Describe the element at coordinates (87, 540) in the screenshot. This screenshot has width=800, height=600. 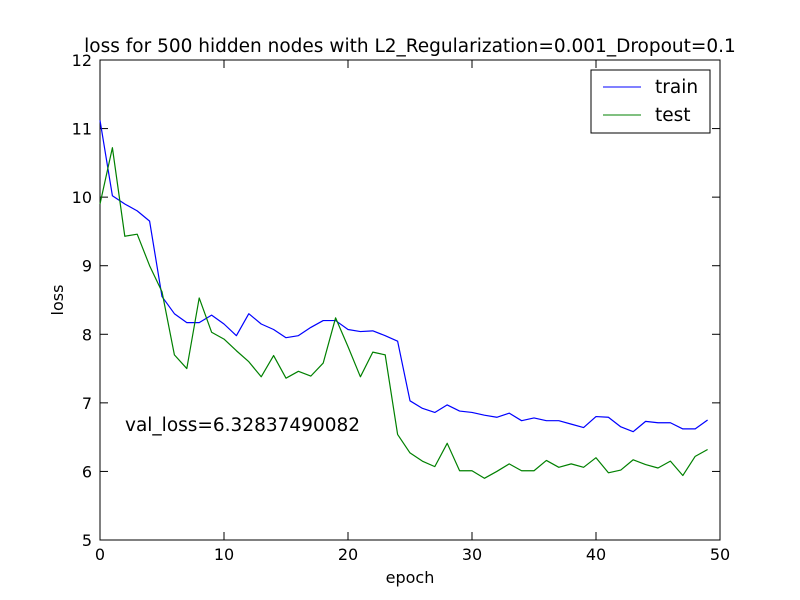
I see `y-tick-label: 5` at that location.